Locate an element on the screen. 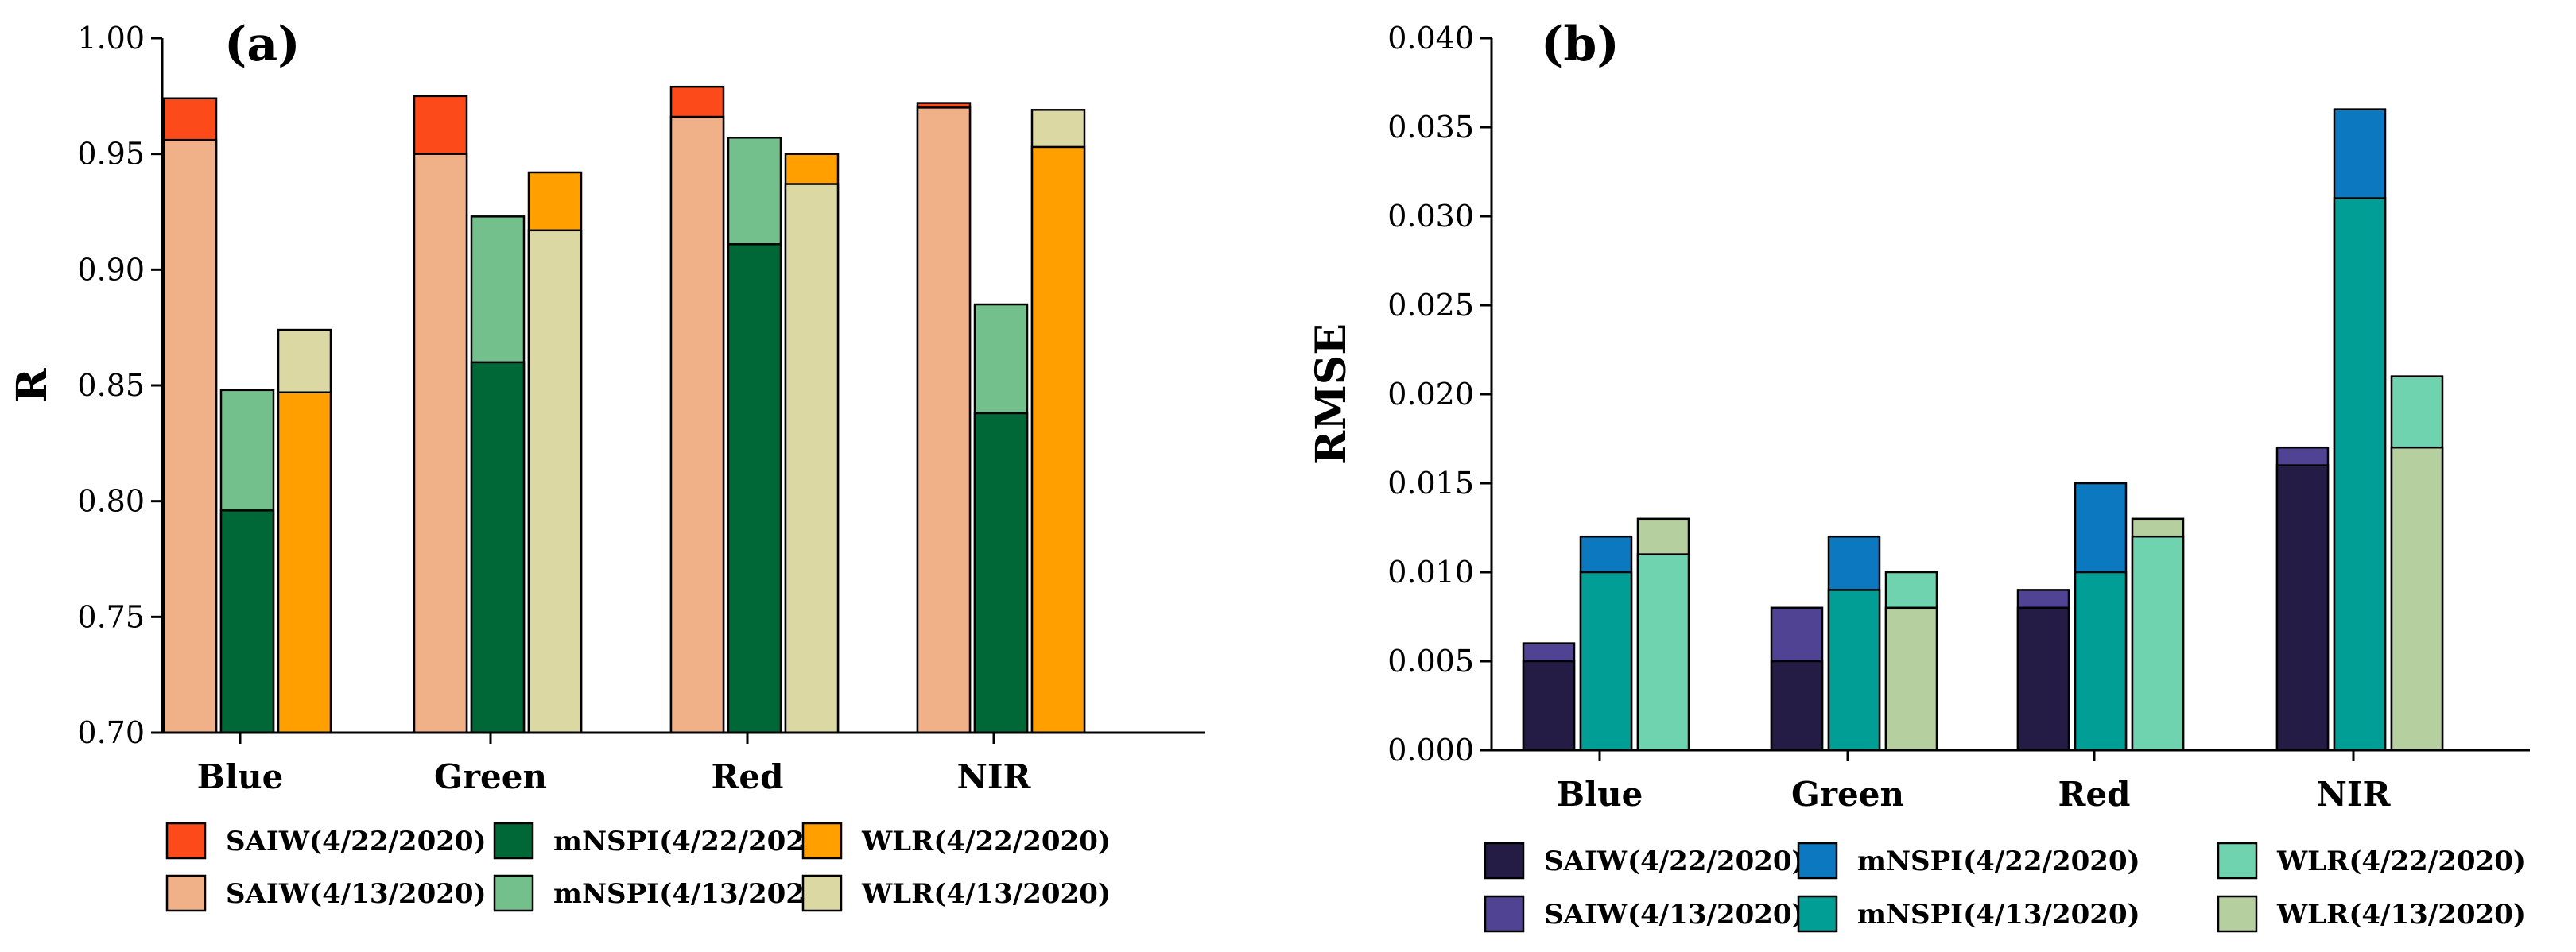 The height and width of the screenshot is (952, 2576). y-tick-label: 1.00 is located at coordinates (111, 38).